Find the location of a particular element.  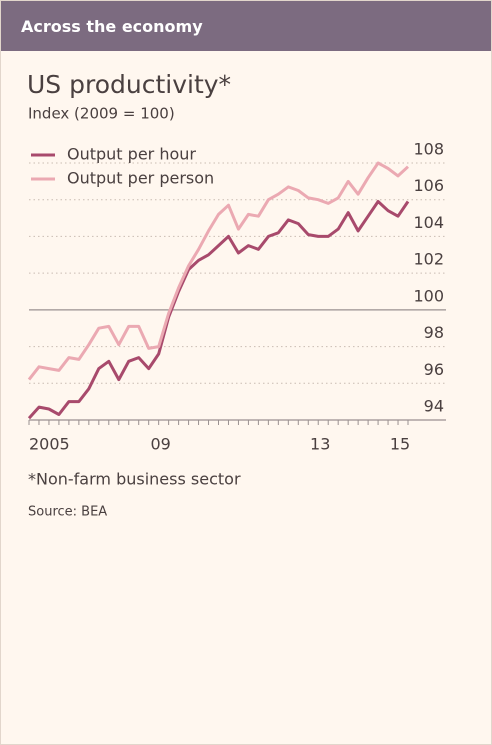

x-tick-label: 15 is located at coordinates (400, 444).